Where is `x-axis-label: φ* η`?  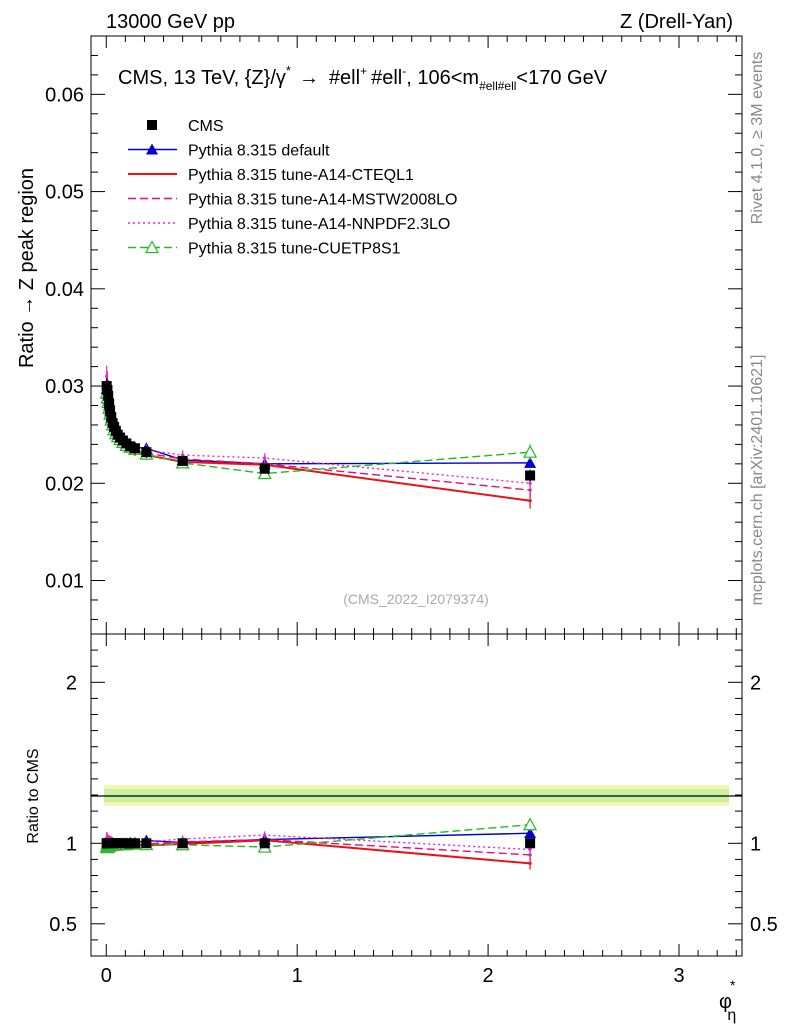 x-axis-label: φ* η is located at coordinates (727, 1000).